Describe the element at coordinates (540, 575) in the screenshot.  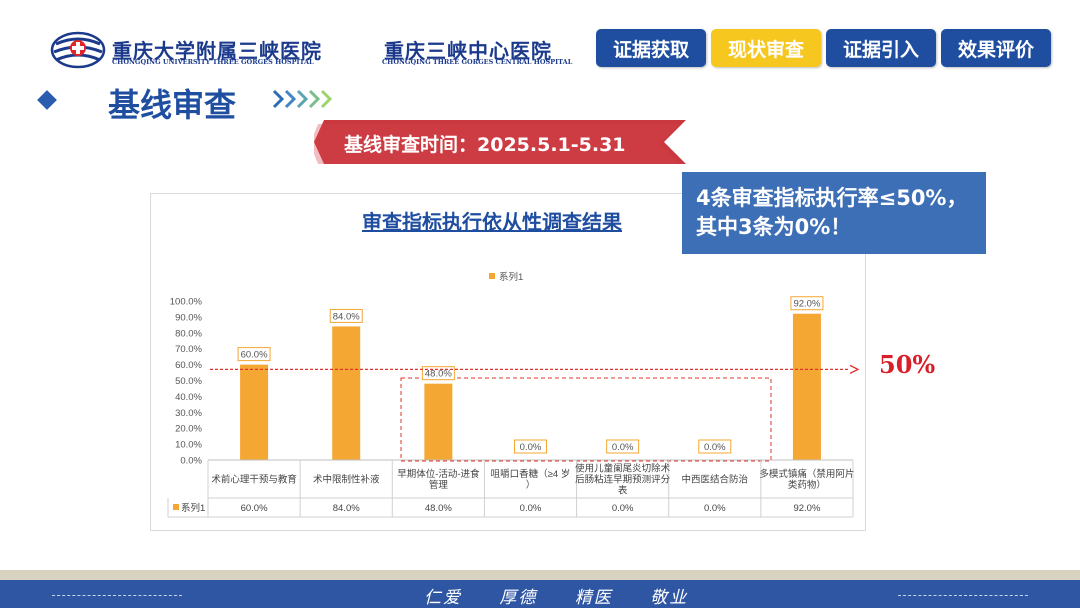
I see `footer-strip` at that location.